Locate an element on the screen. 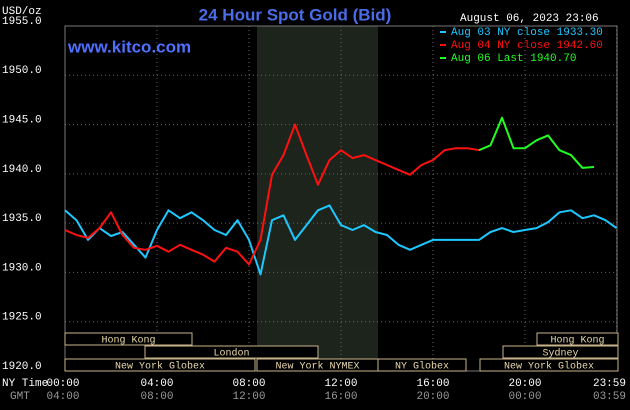 The image size is (630, 410). gmt-tick-label: 20:00 is located at coordinates (432, 397).